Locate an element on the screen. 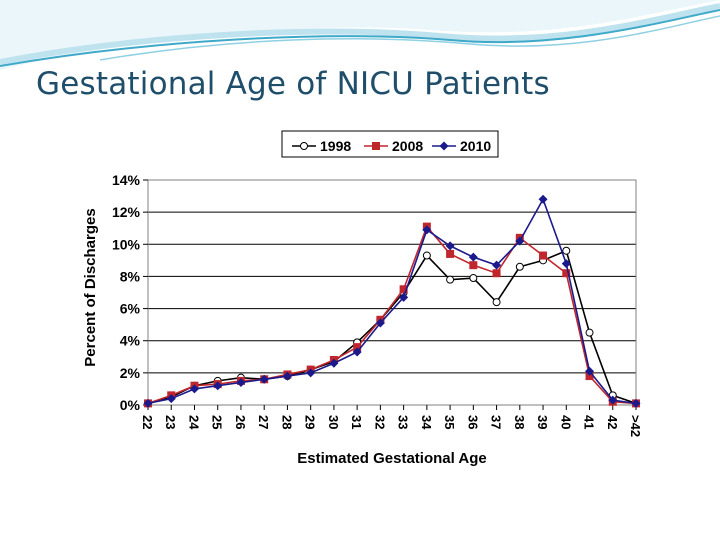 This screenshot has width=720, height=540. y-tick-label: 8% is located at coordinates (130, 276).